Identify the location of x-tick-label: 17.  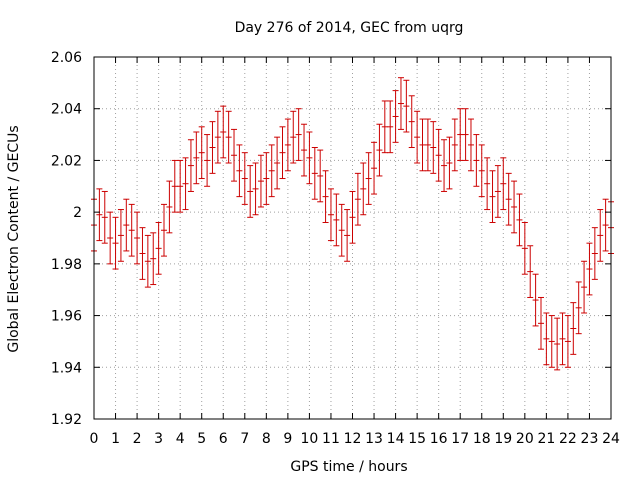
(460, 439).